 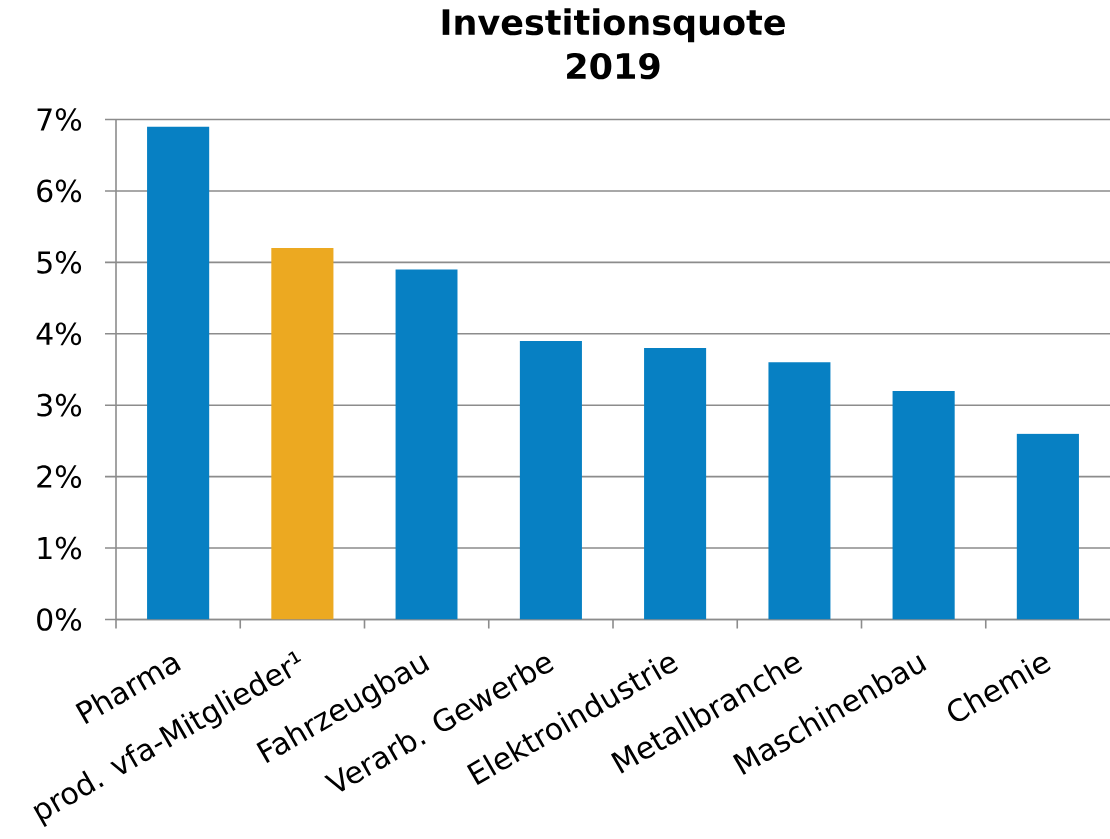 What do you see at coordinates (59, 619) in the screenshot?
I see `y-tick-label: 0%` at bounding box center [59, 619].